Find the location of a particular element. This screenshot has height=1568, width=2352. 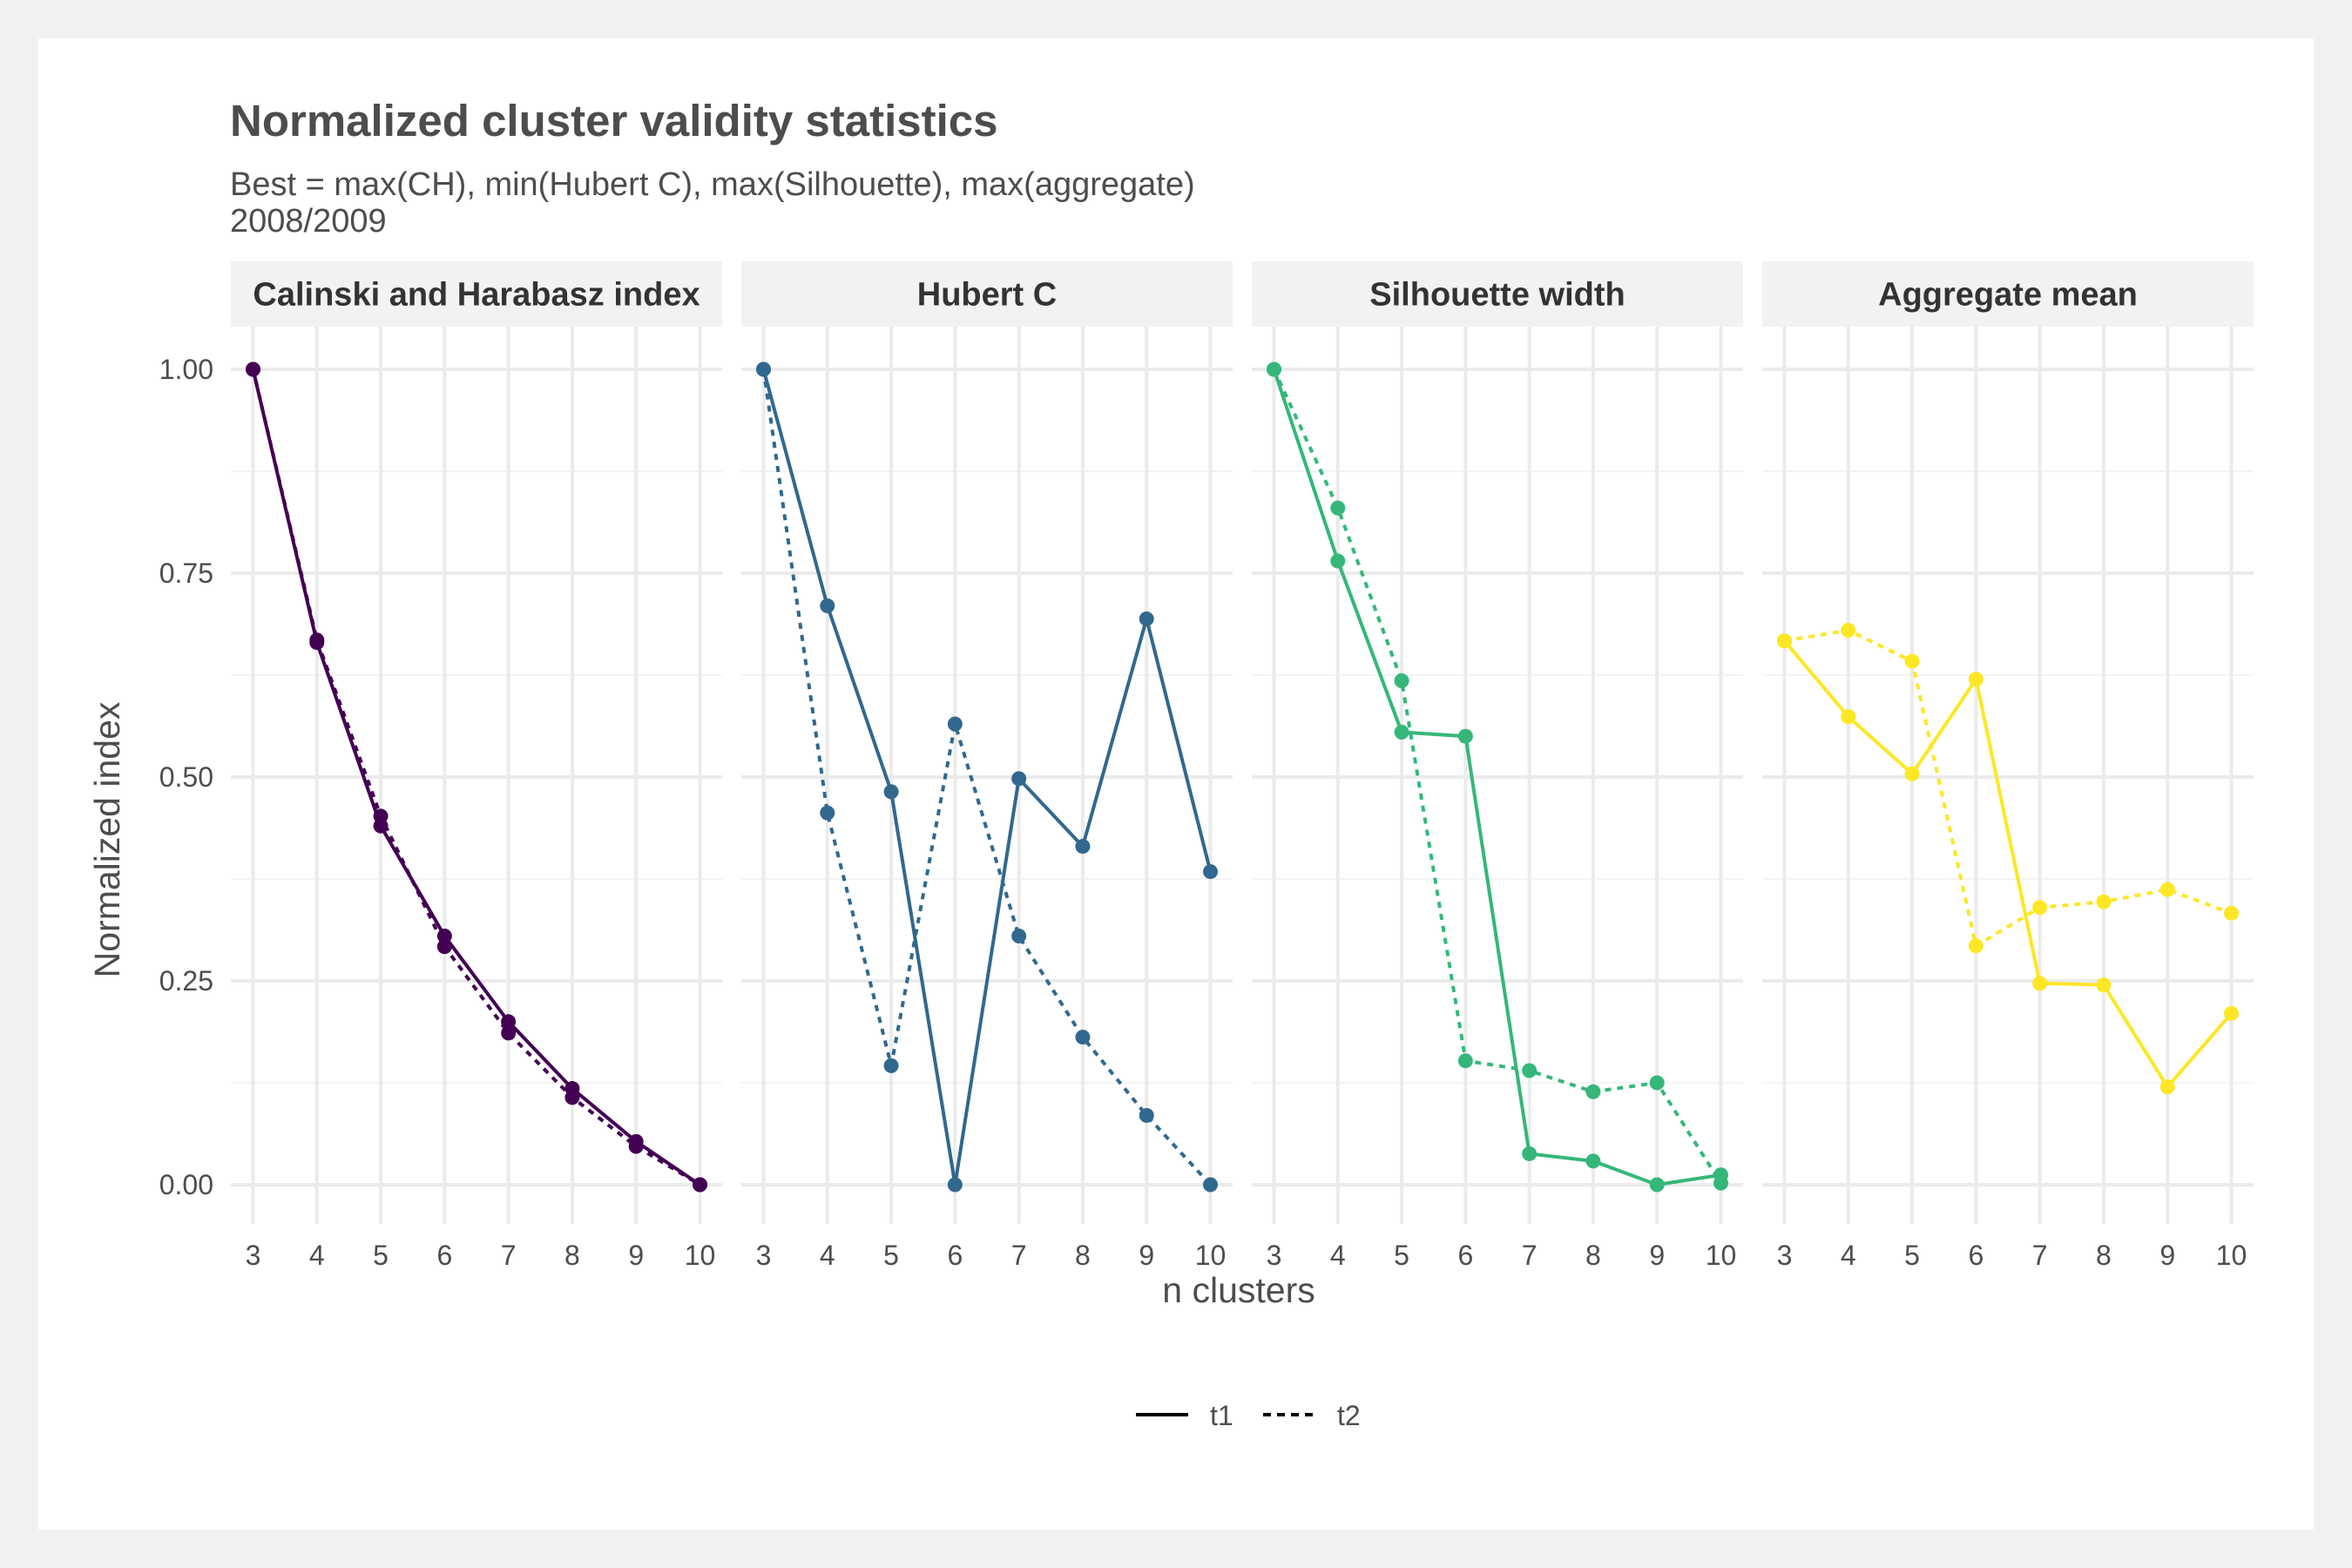

strip-label: Calinski and Harabasz index is located at coordinates (476, 295).